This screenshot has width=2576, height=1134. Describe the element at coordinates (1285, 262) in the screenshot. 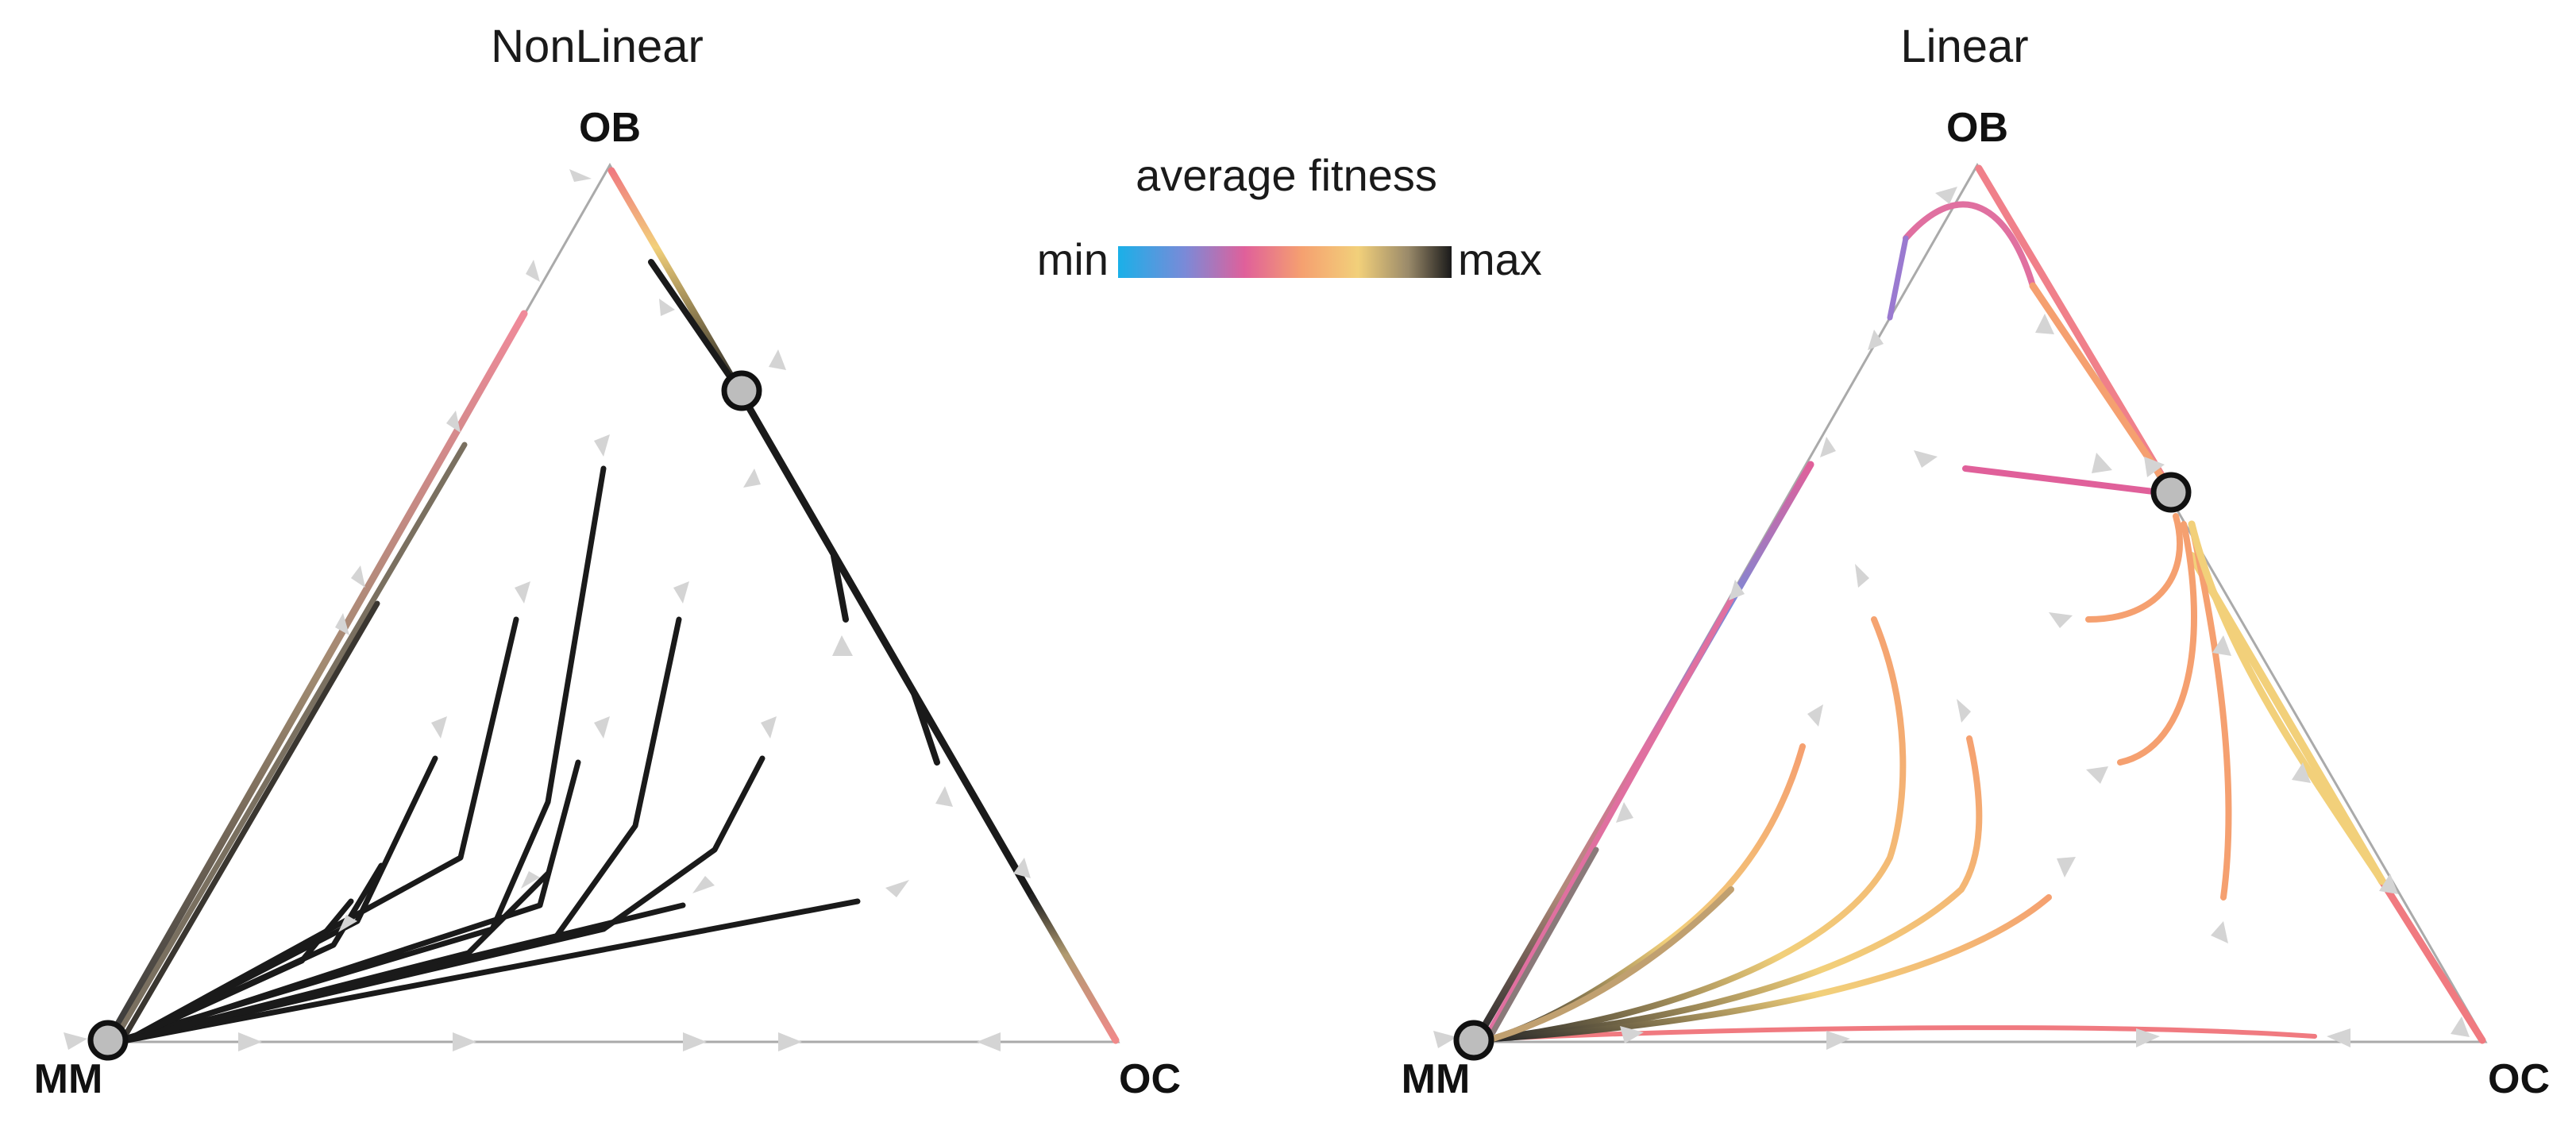

I see `colorbar-gradient` at that location.